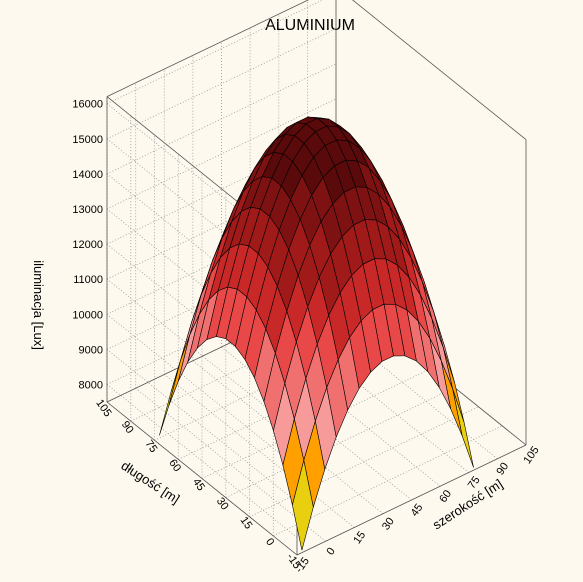 This screenshot has height=582, width=583. Describe the element at coordinates (222, 503) in the screenshot. I see `y-tick-label: 30` at that location.